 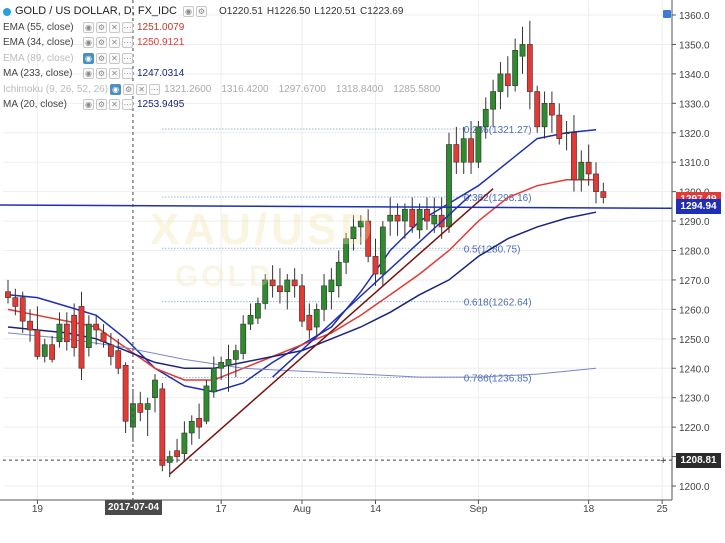 What do you see at coordinates (226, 43) in the screenshot?
I see `legend-row: EMA (34, close) ◉ ⚙ ✕ ⋯ 1250.9121` at bounding box center [226, 43].